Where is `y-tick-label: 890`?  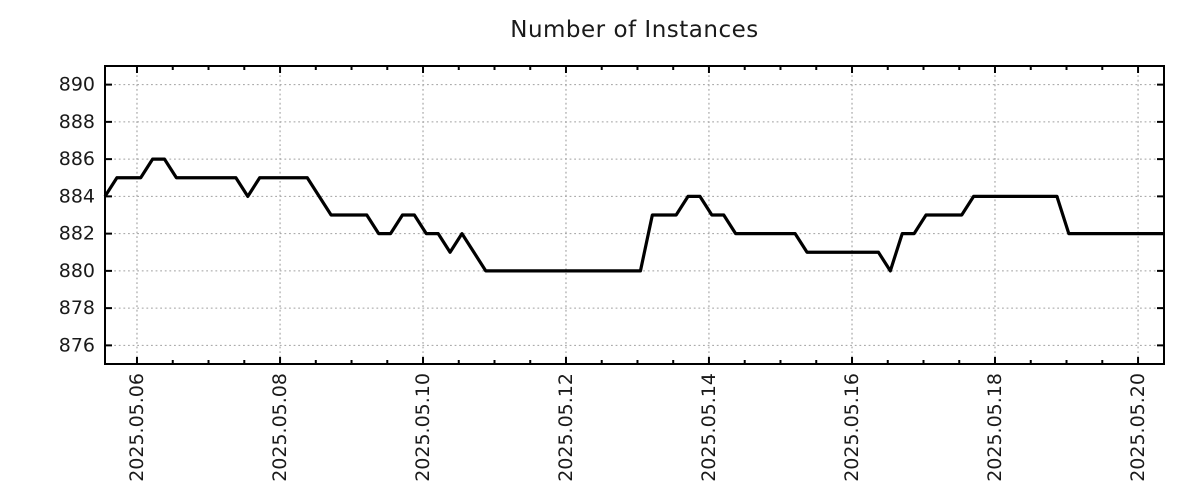 y-tick-label: 890 is located at coordinates (77, 85).